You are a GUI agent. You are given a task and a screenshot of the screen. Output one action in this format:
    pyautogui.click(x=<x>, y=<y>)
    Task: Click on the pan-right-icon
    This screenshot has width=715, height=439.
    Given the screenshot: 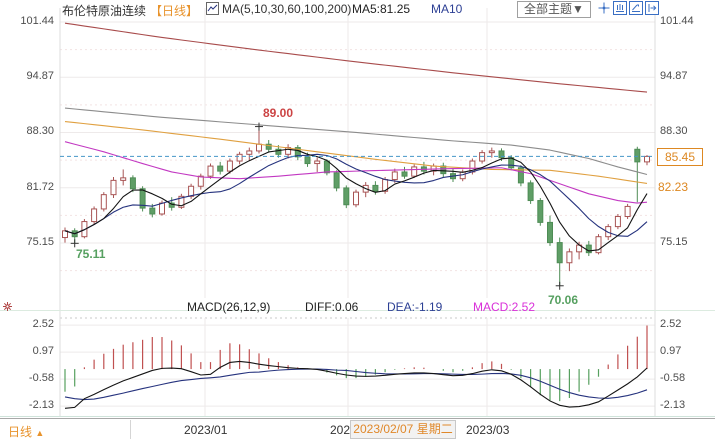 What is the action you would take?
    pyautogui.click(x=652, y=8)
    